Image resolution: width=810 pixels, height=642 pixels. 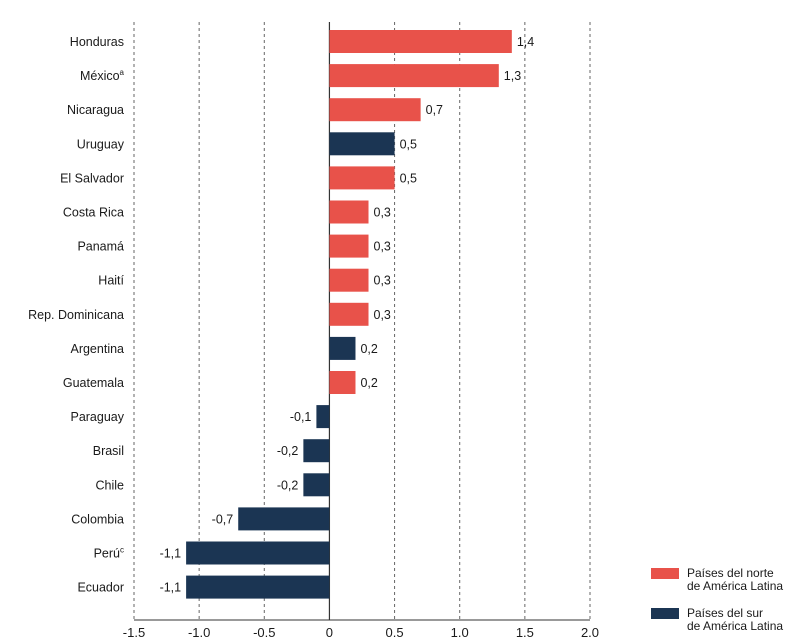 I want to click on category-label: El Salvador, so click(x=92, y=178).